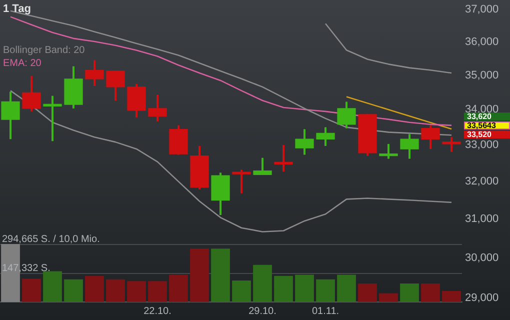 The image size is (510, 320). I want to click on y-tick-label: 30,000, so click(482, 258).